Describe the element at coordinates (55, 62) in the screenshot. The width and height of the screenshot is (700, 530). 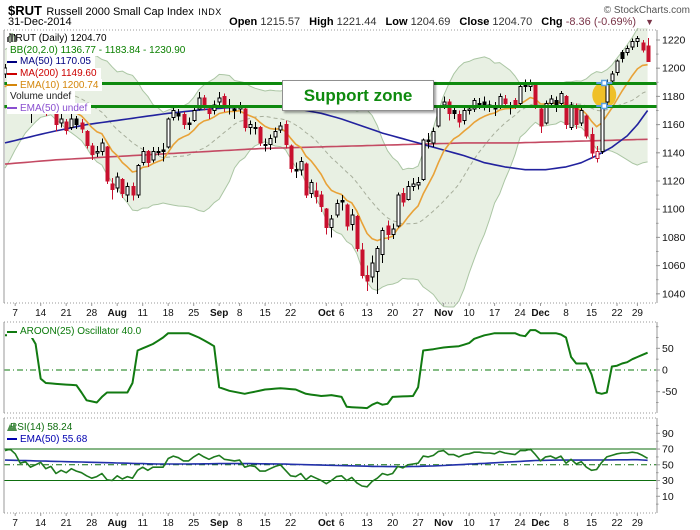
I see `legend-ma50-label: MA(50) 1170.05` at that location.